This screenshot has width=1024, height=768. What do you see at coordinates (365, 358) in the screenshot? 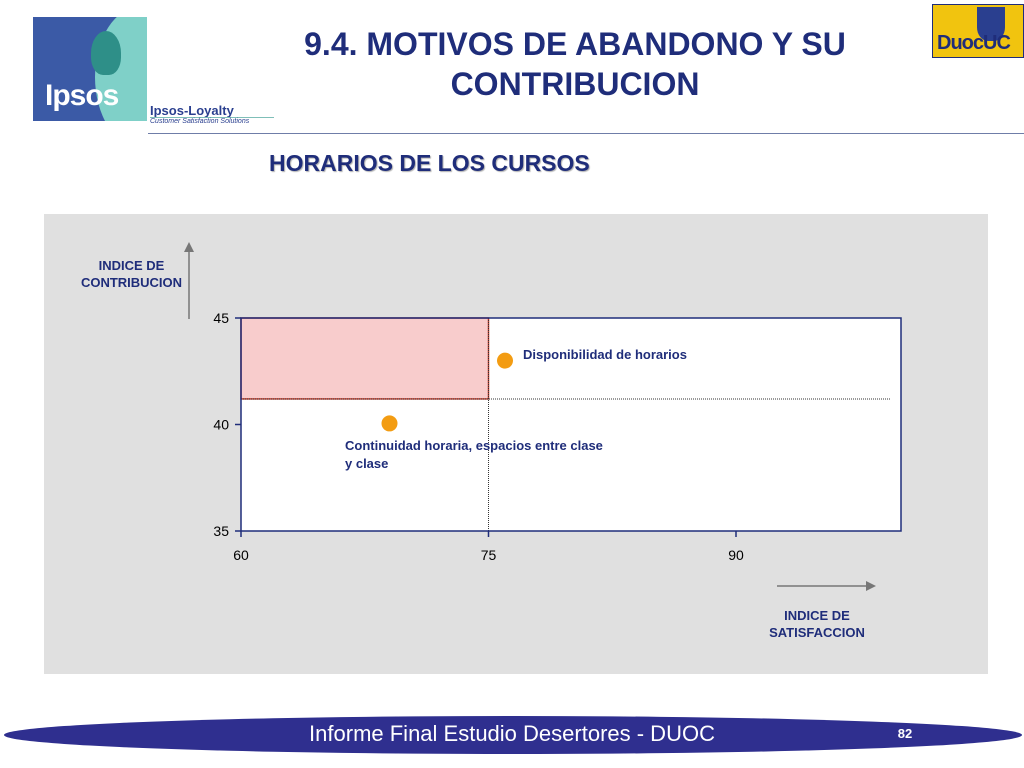
I see `highlight-region` at bounding box center [365, 358].